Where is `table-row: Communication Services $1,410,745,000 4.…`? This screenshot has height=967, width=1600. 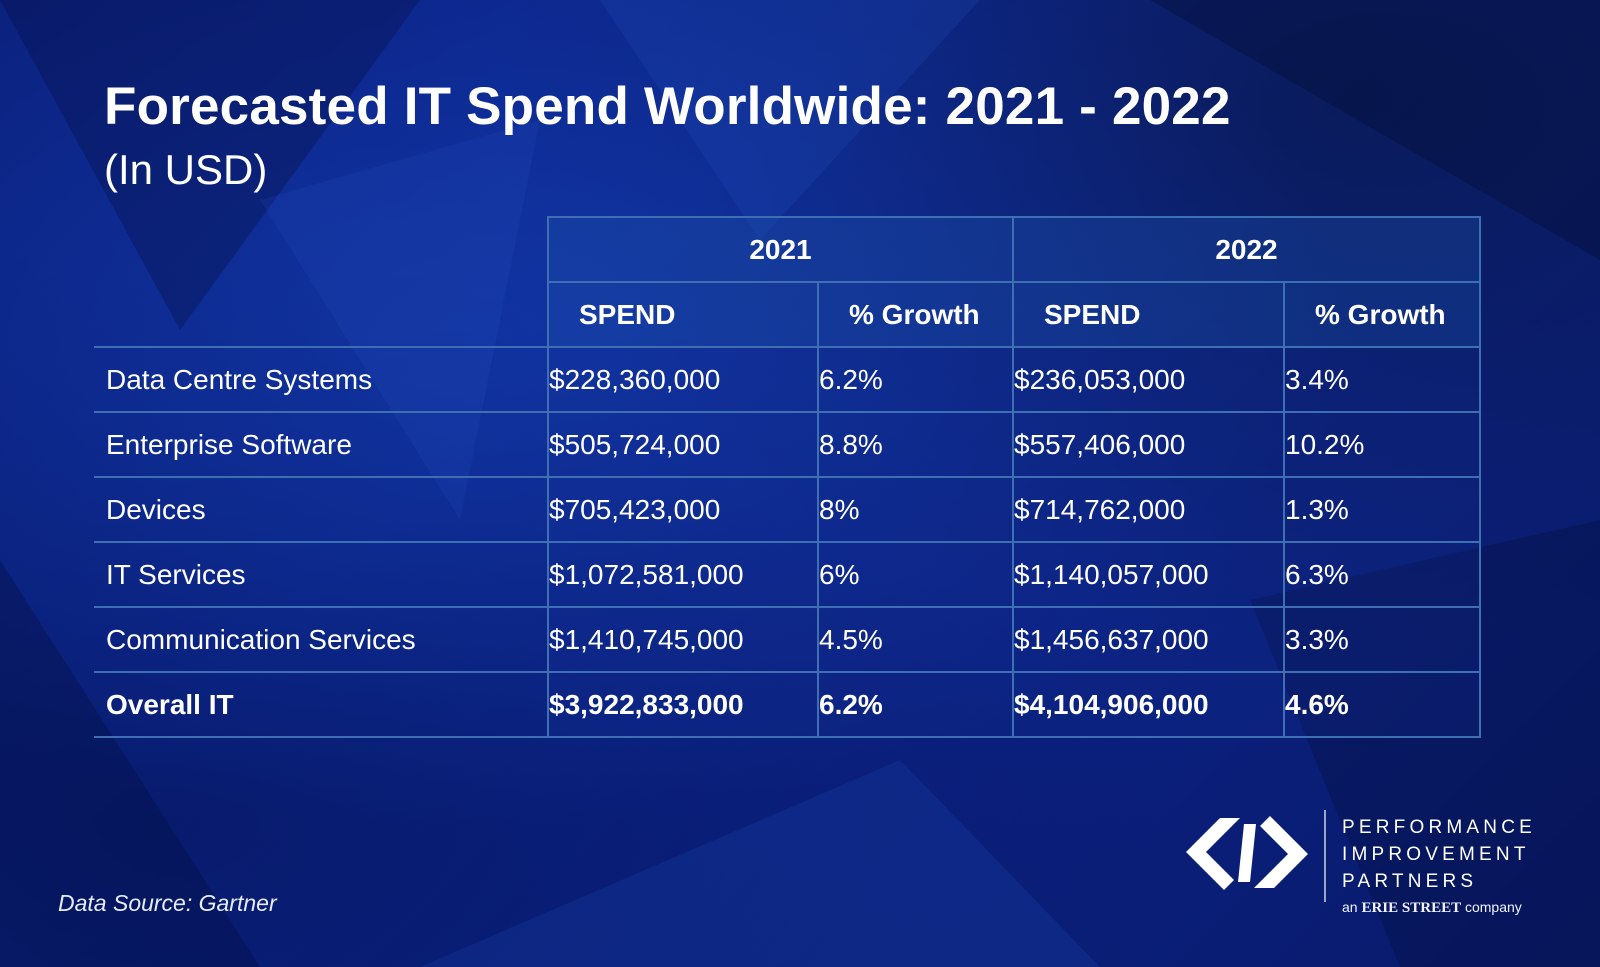
table-row: Communication Services $1,410,745,000 4.… is located at coordinates (787, 639).